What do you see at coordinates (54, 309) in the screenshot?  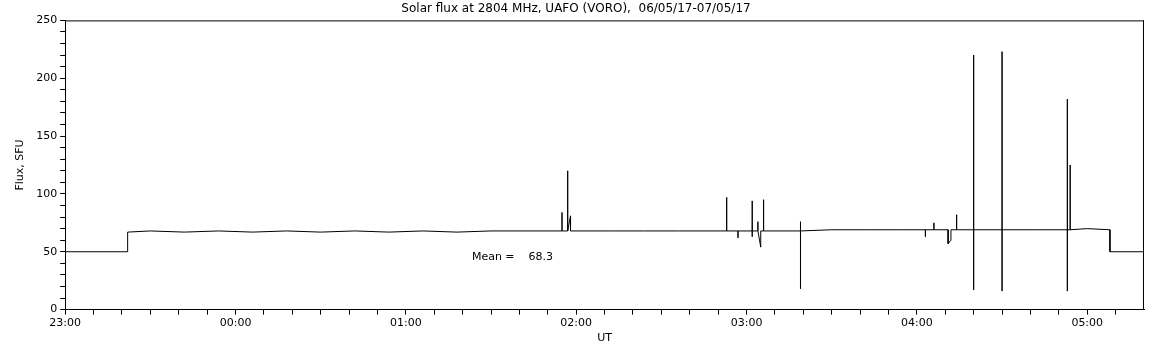 I see `y-tick-label: 0` at bounding box center [54, 309].